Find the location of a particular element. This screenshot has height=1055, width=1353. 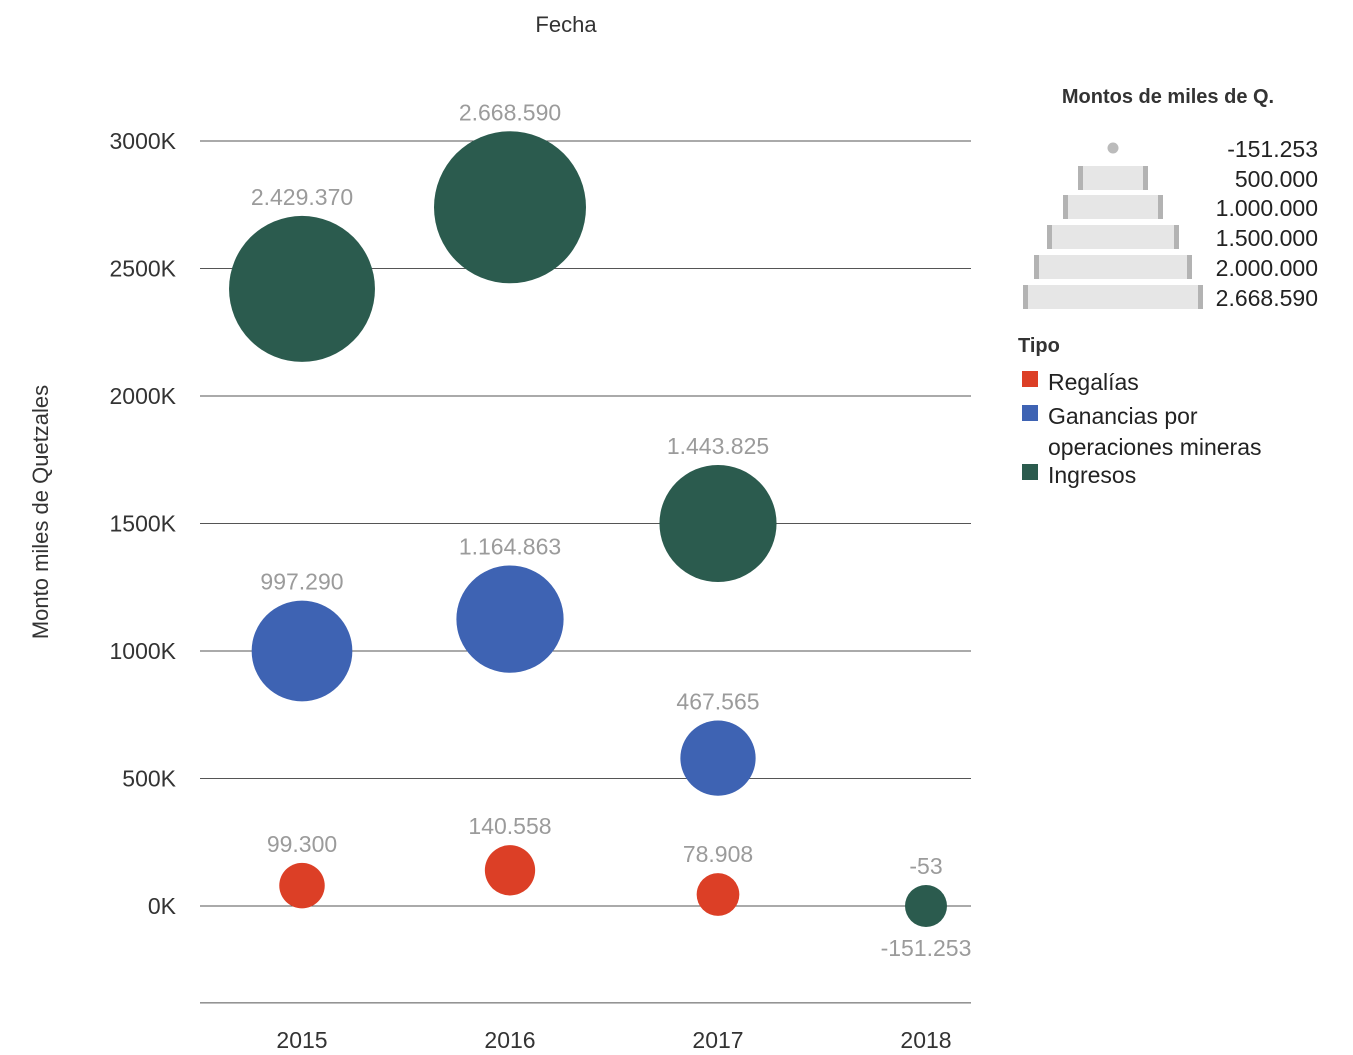

data-label-ganancias-por-operaciones-mineras-2017: 467.565 is located at coordinates (717, 701).